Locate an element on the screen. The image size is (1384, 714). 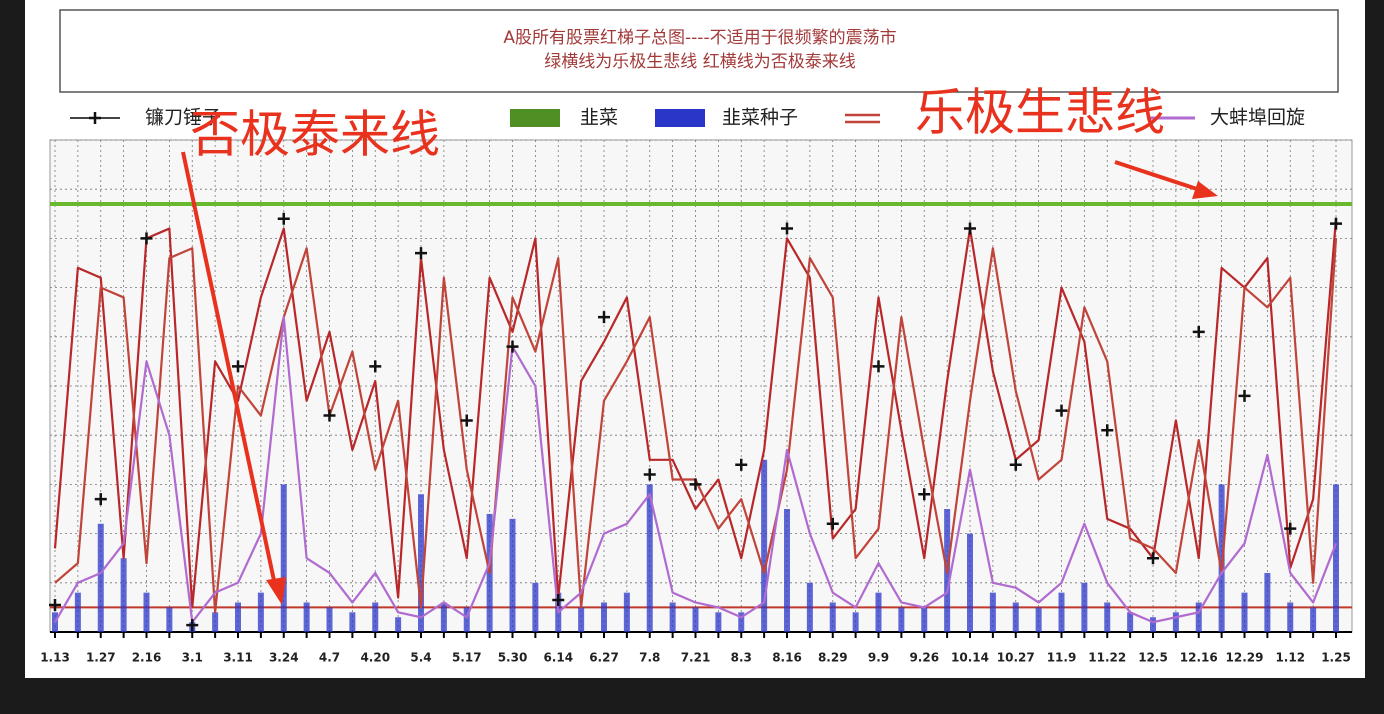
x-tick-label: 11.22 is located at coordinates (1107, 658).